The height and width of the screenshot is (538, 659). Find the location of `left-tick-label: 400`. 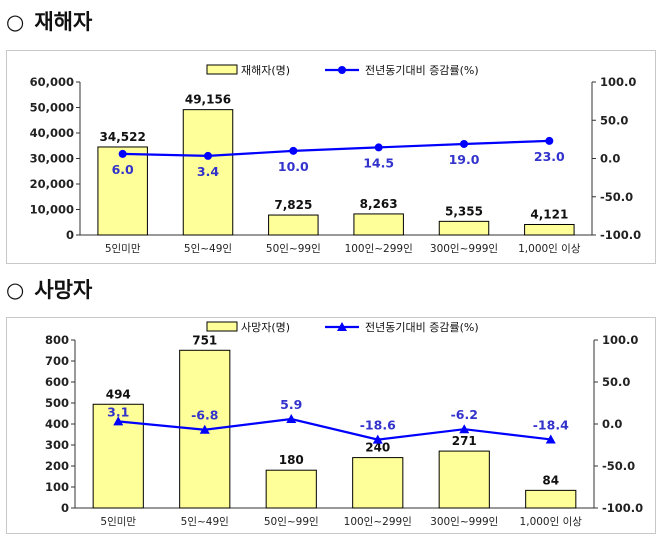

left-tick-label: 400 is located at coordinates (57, 424).